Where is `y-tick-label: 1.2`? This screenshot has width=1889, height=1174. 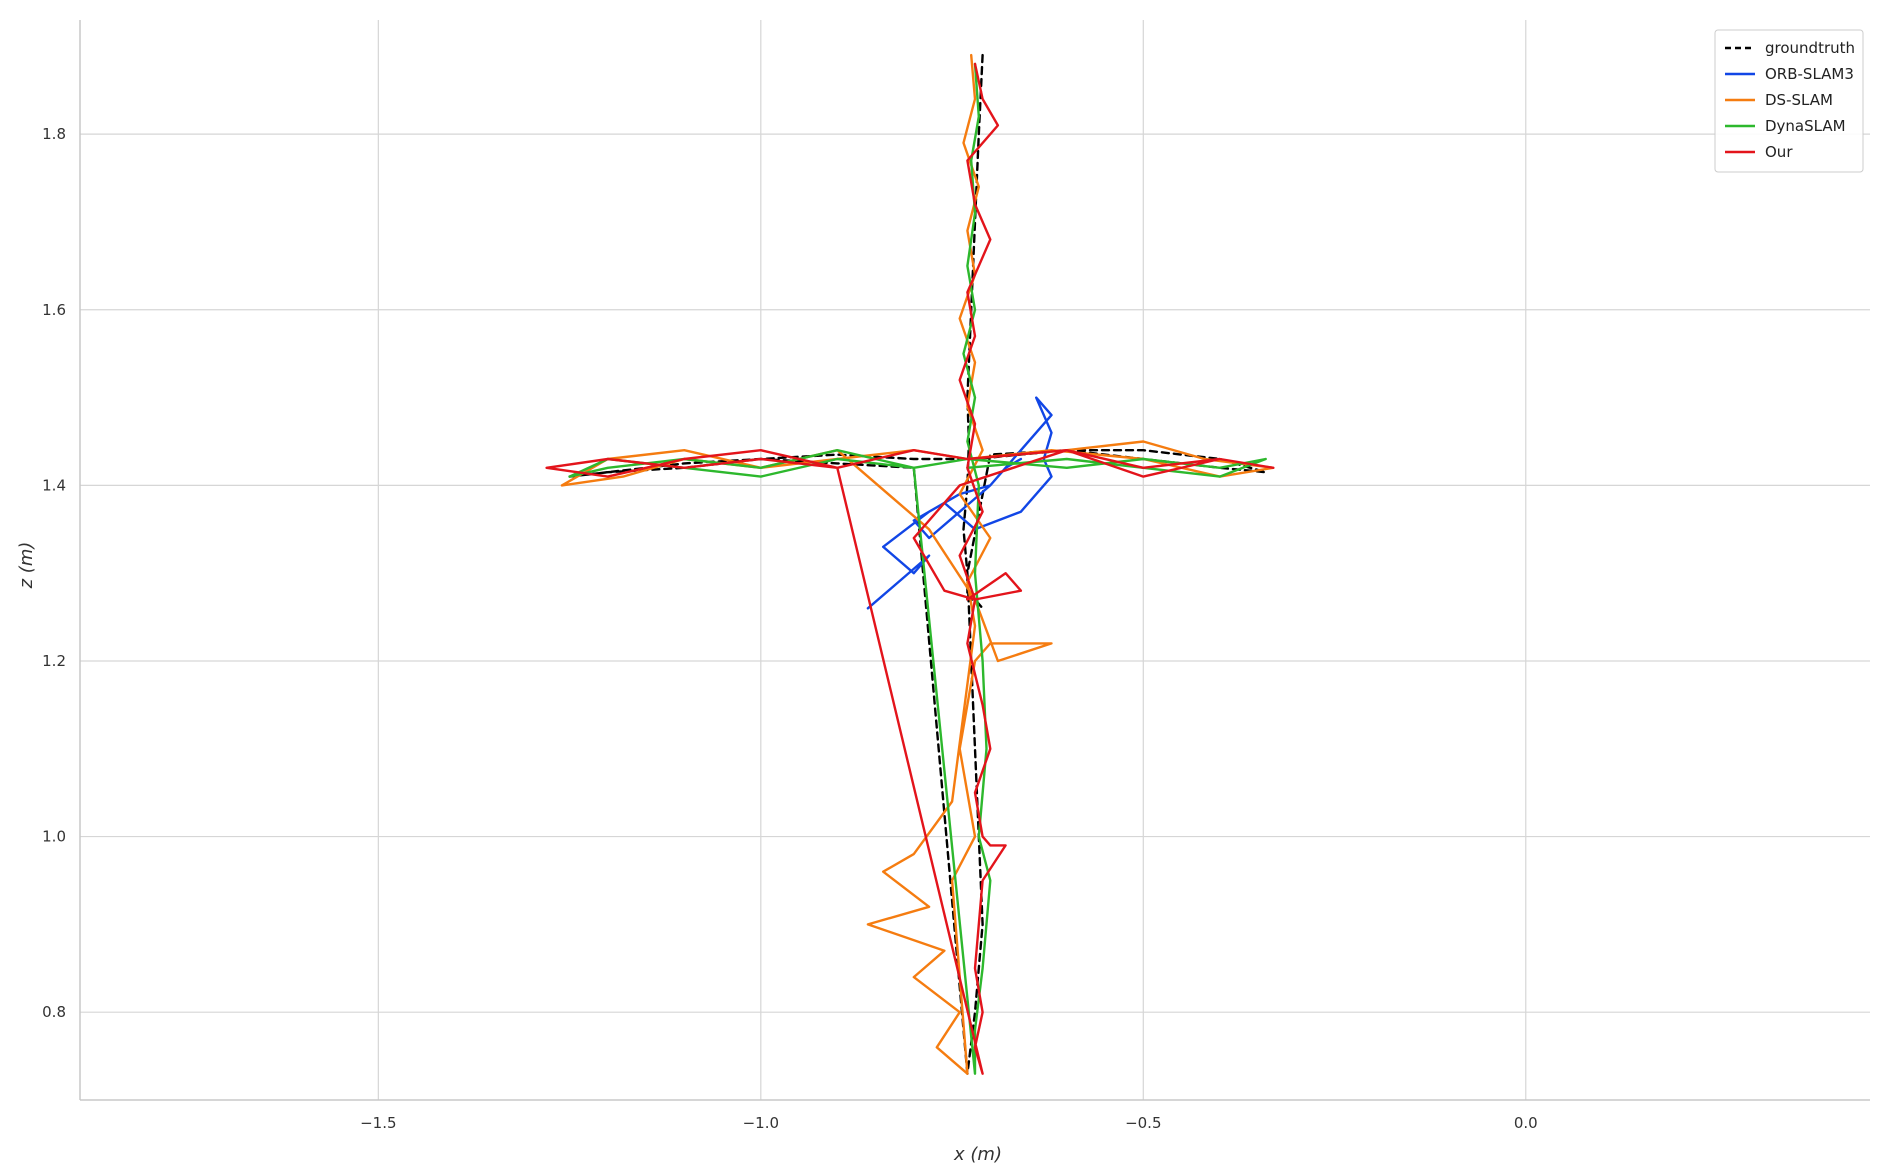 y-tick-label: 1.2 is located at coordinates (54, 661).